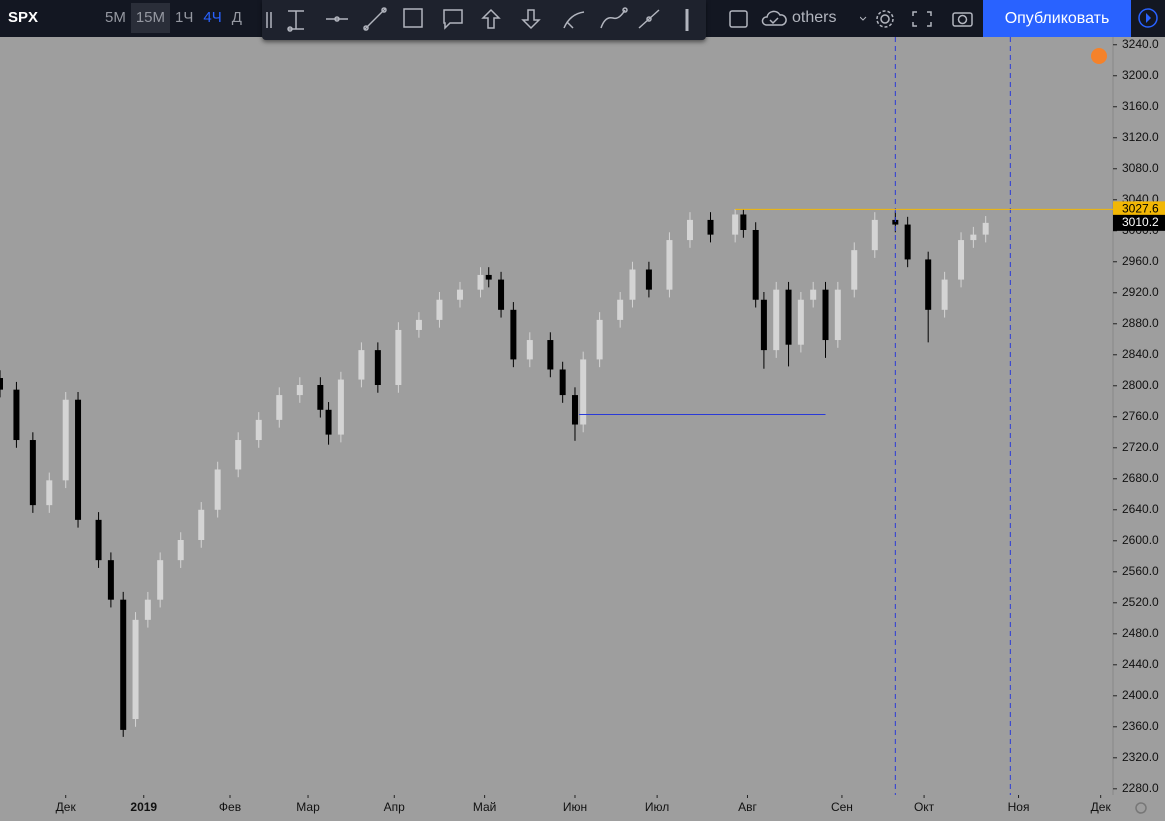 This screenshot has height=821, width=1165. Describe the element at coordinates (1140, 447) in the screenshot. I see `y-tick-label: 2720.0` at that location.